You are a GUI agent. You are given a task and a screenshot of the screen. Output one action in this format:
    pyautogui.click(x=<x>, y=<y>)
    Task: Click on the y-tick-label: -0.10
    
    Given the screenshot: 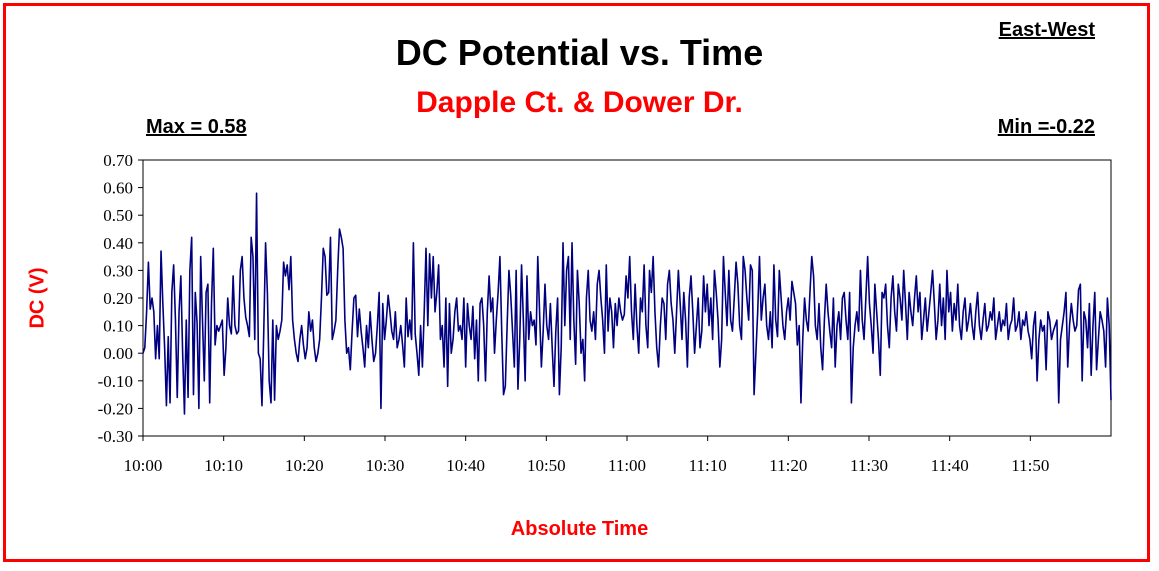 What is the action you would take?
    pyautogui.click(x=115, y=381)
    